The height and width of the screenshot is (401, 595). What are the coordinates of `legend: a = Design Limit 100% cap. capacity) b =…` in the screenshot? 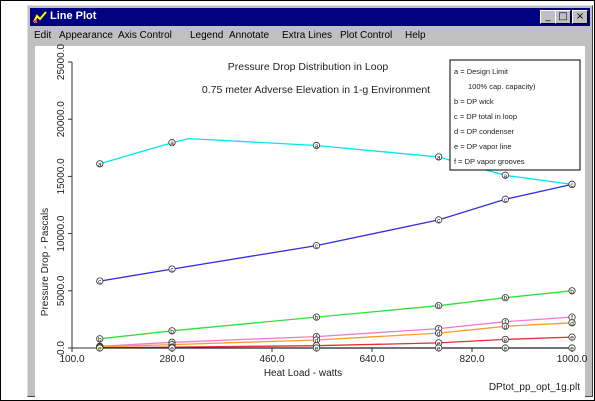 It's located at (515, 115).